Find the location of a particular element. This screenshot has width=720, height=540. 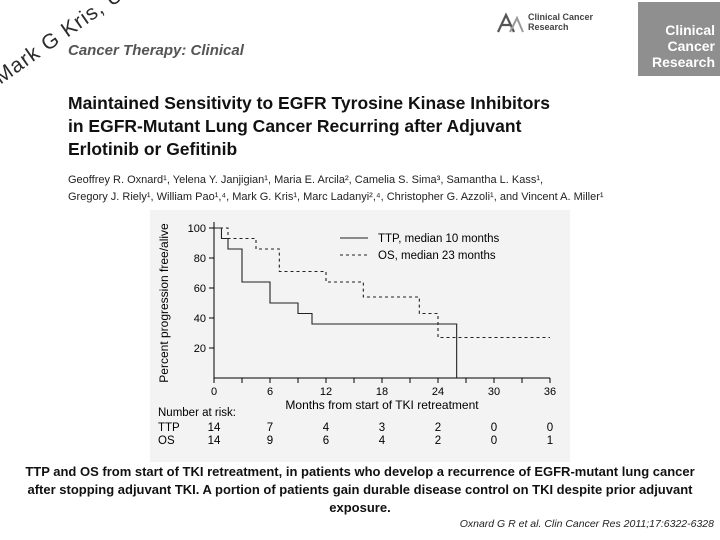

series-line-os is located at coordinates (382, 283).